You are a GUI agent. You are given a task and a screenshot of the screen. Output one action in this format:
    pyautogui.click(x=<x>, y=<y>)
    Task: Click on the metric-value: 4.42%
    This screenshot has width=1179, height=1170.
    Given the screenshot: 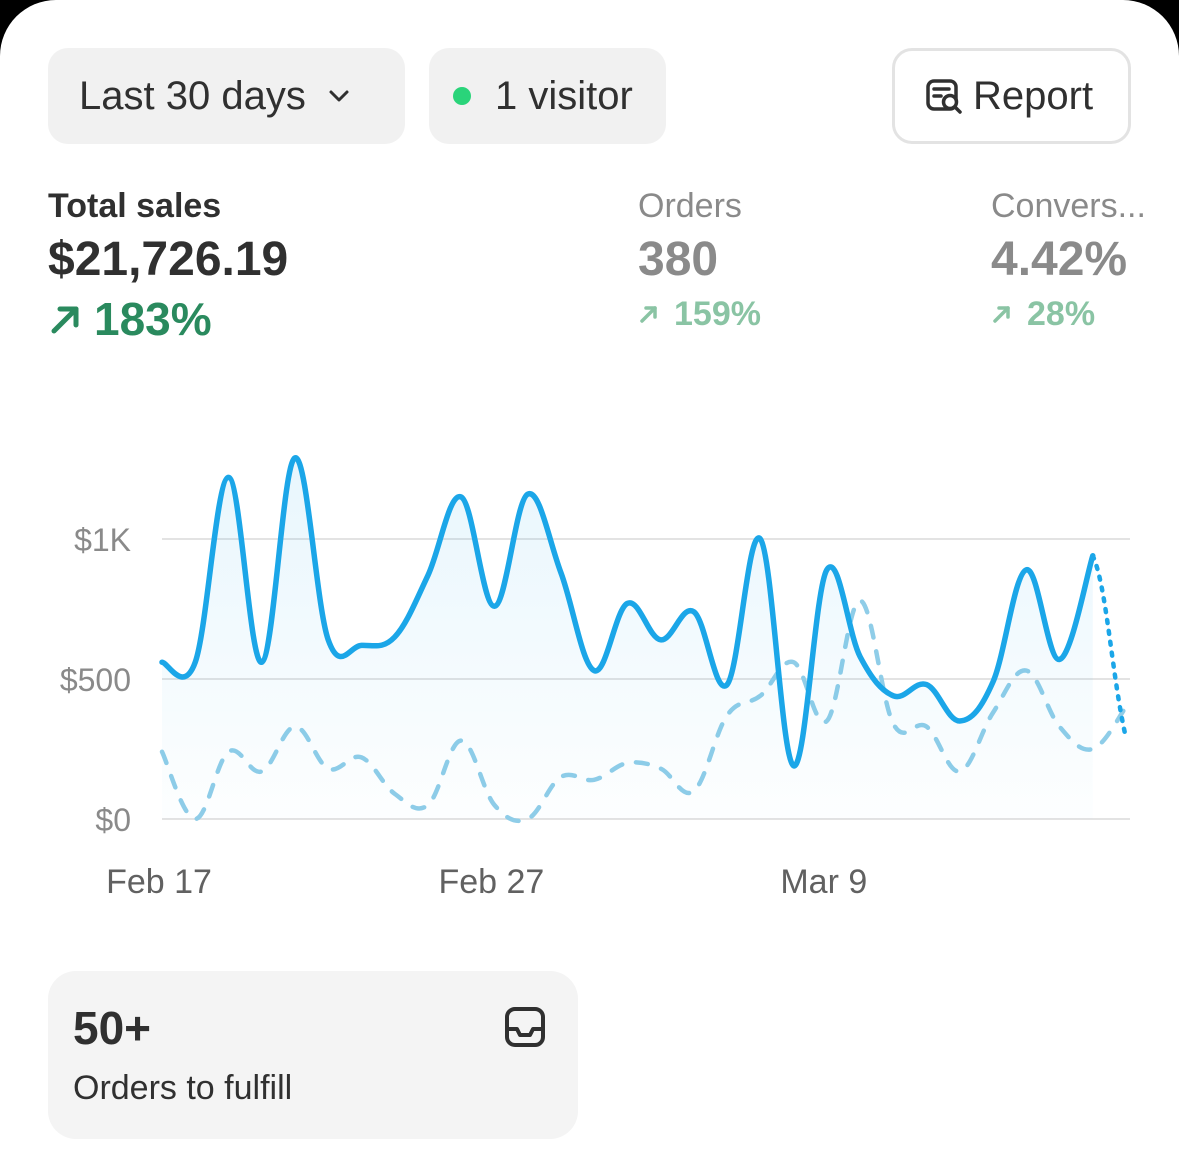 What is the action you would take?
    pyautogui.click(x=1059, y=259)
    